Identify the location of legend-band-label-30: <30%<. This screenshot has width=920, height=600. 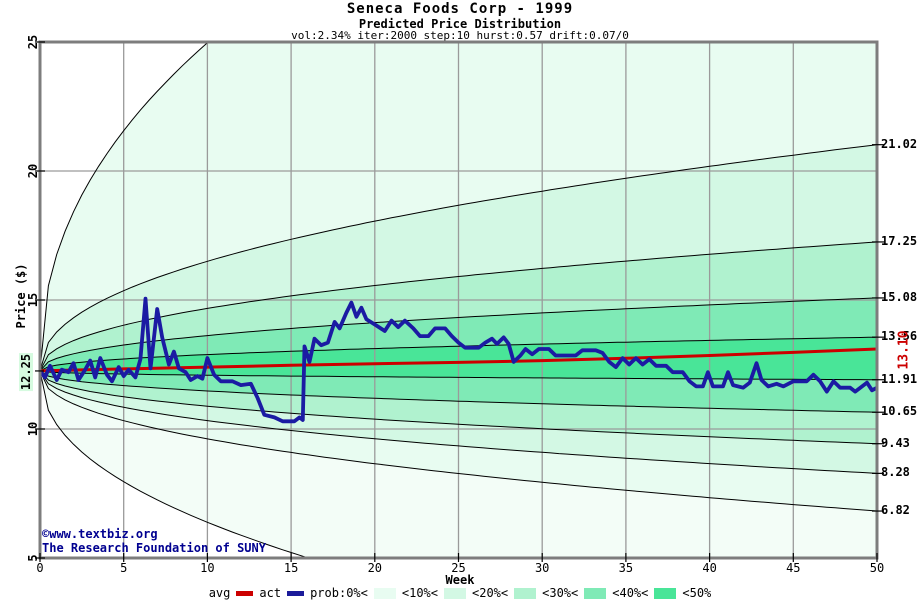
(560, 593).